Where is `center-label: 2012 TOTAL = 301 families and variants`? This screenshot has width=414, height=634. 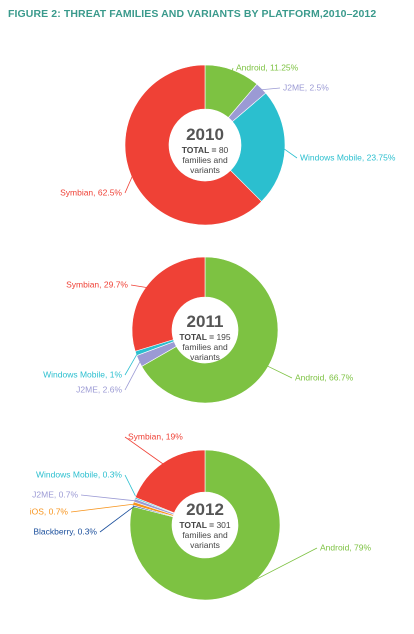 center-label: 2012 TOTAL = 301 families and variants is located at coordinates (205, 525).